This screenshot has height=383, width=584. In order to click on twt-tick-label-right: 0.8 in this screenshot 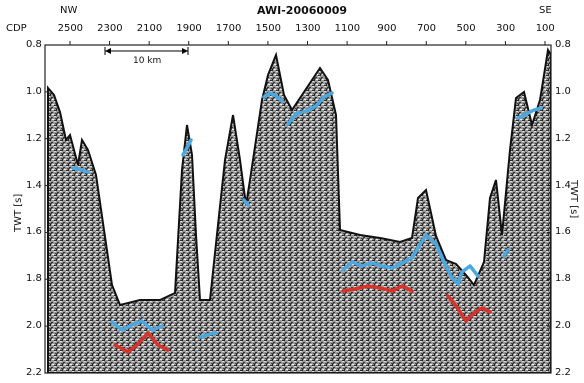, I will do `click(563, 44)`.